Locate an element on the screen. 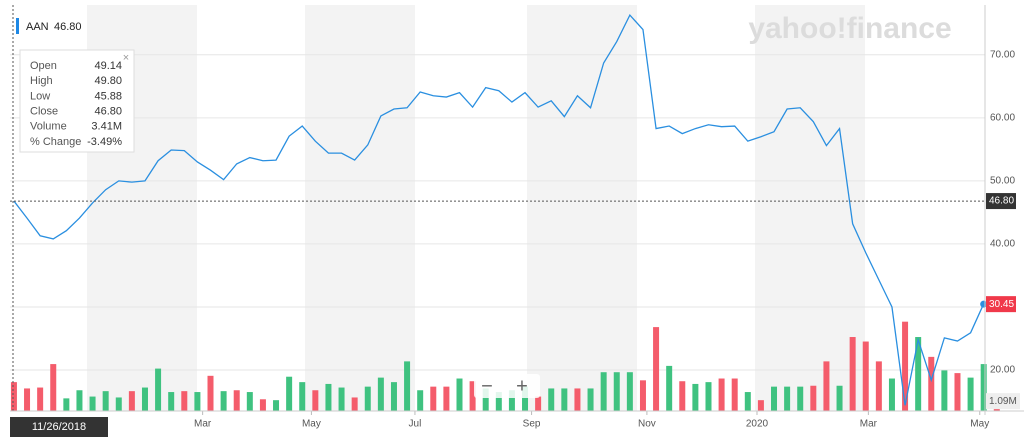 The image size is (1024, 441). y-tick-label: 20.00 is located at coordinates (1002, 370).